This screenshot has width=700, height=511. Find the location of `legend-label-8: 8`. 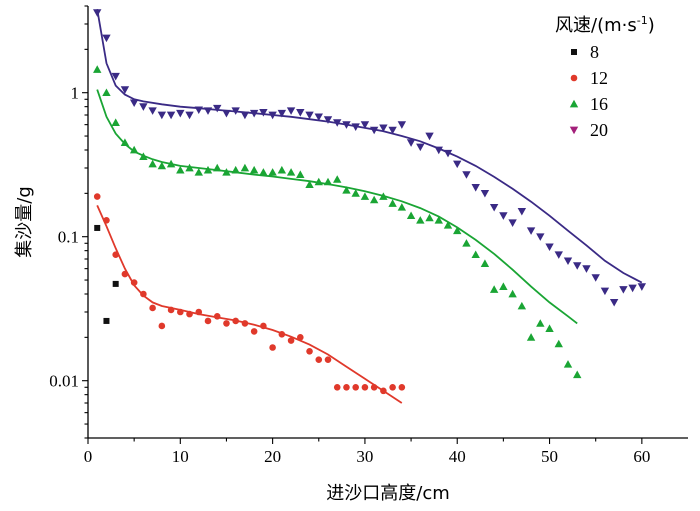

legend-label-8: 8 is located at coordinates (594, 52).